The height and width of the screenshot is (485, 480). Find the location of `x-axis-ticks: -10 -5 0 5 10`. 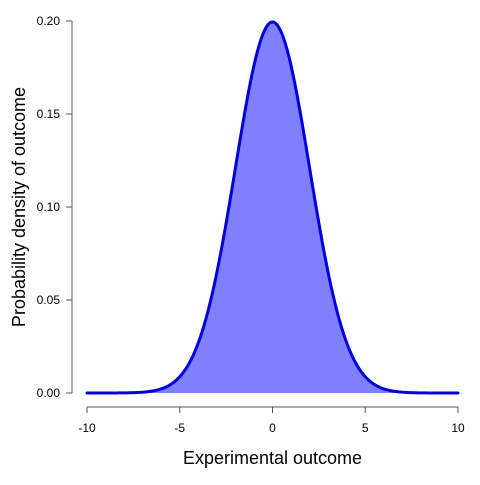

x-axis-ticks: -10 -5 0 5 10 is located at coordinates (271, 421).